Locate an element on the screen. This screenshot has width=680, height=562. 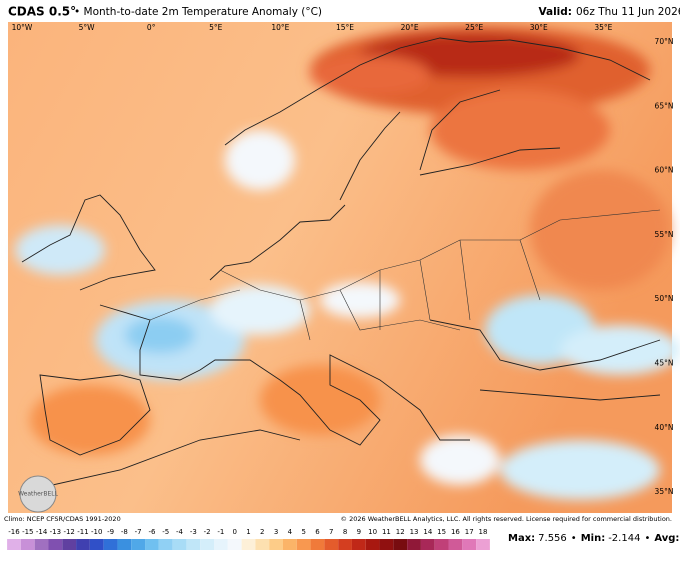
colorbar-tick-label: 9 is located at coordinates (359, 532).